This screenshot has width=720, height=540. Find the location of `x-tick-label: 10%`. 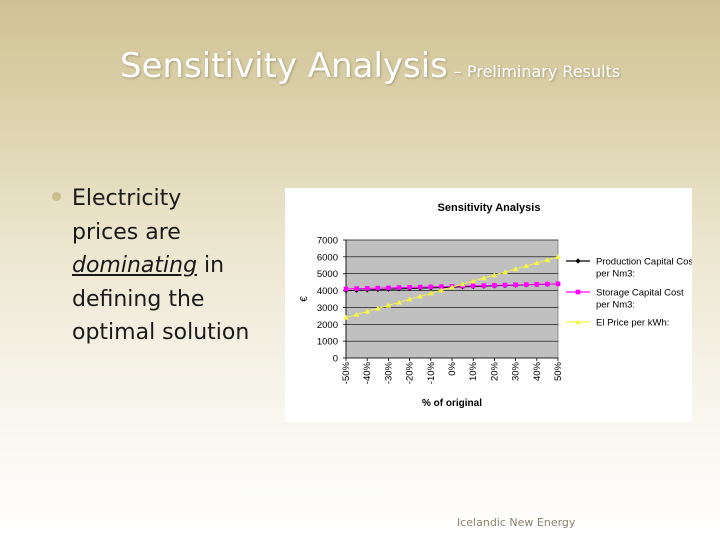

x-tick-label: 10% is located at coordinates (473, 371).